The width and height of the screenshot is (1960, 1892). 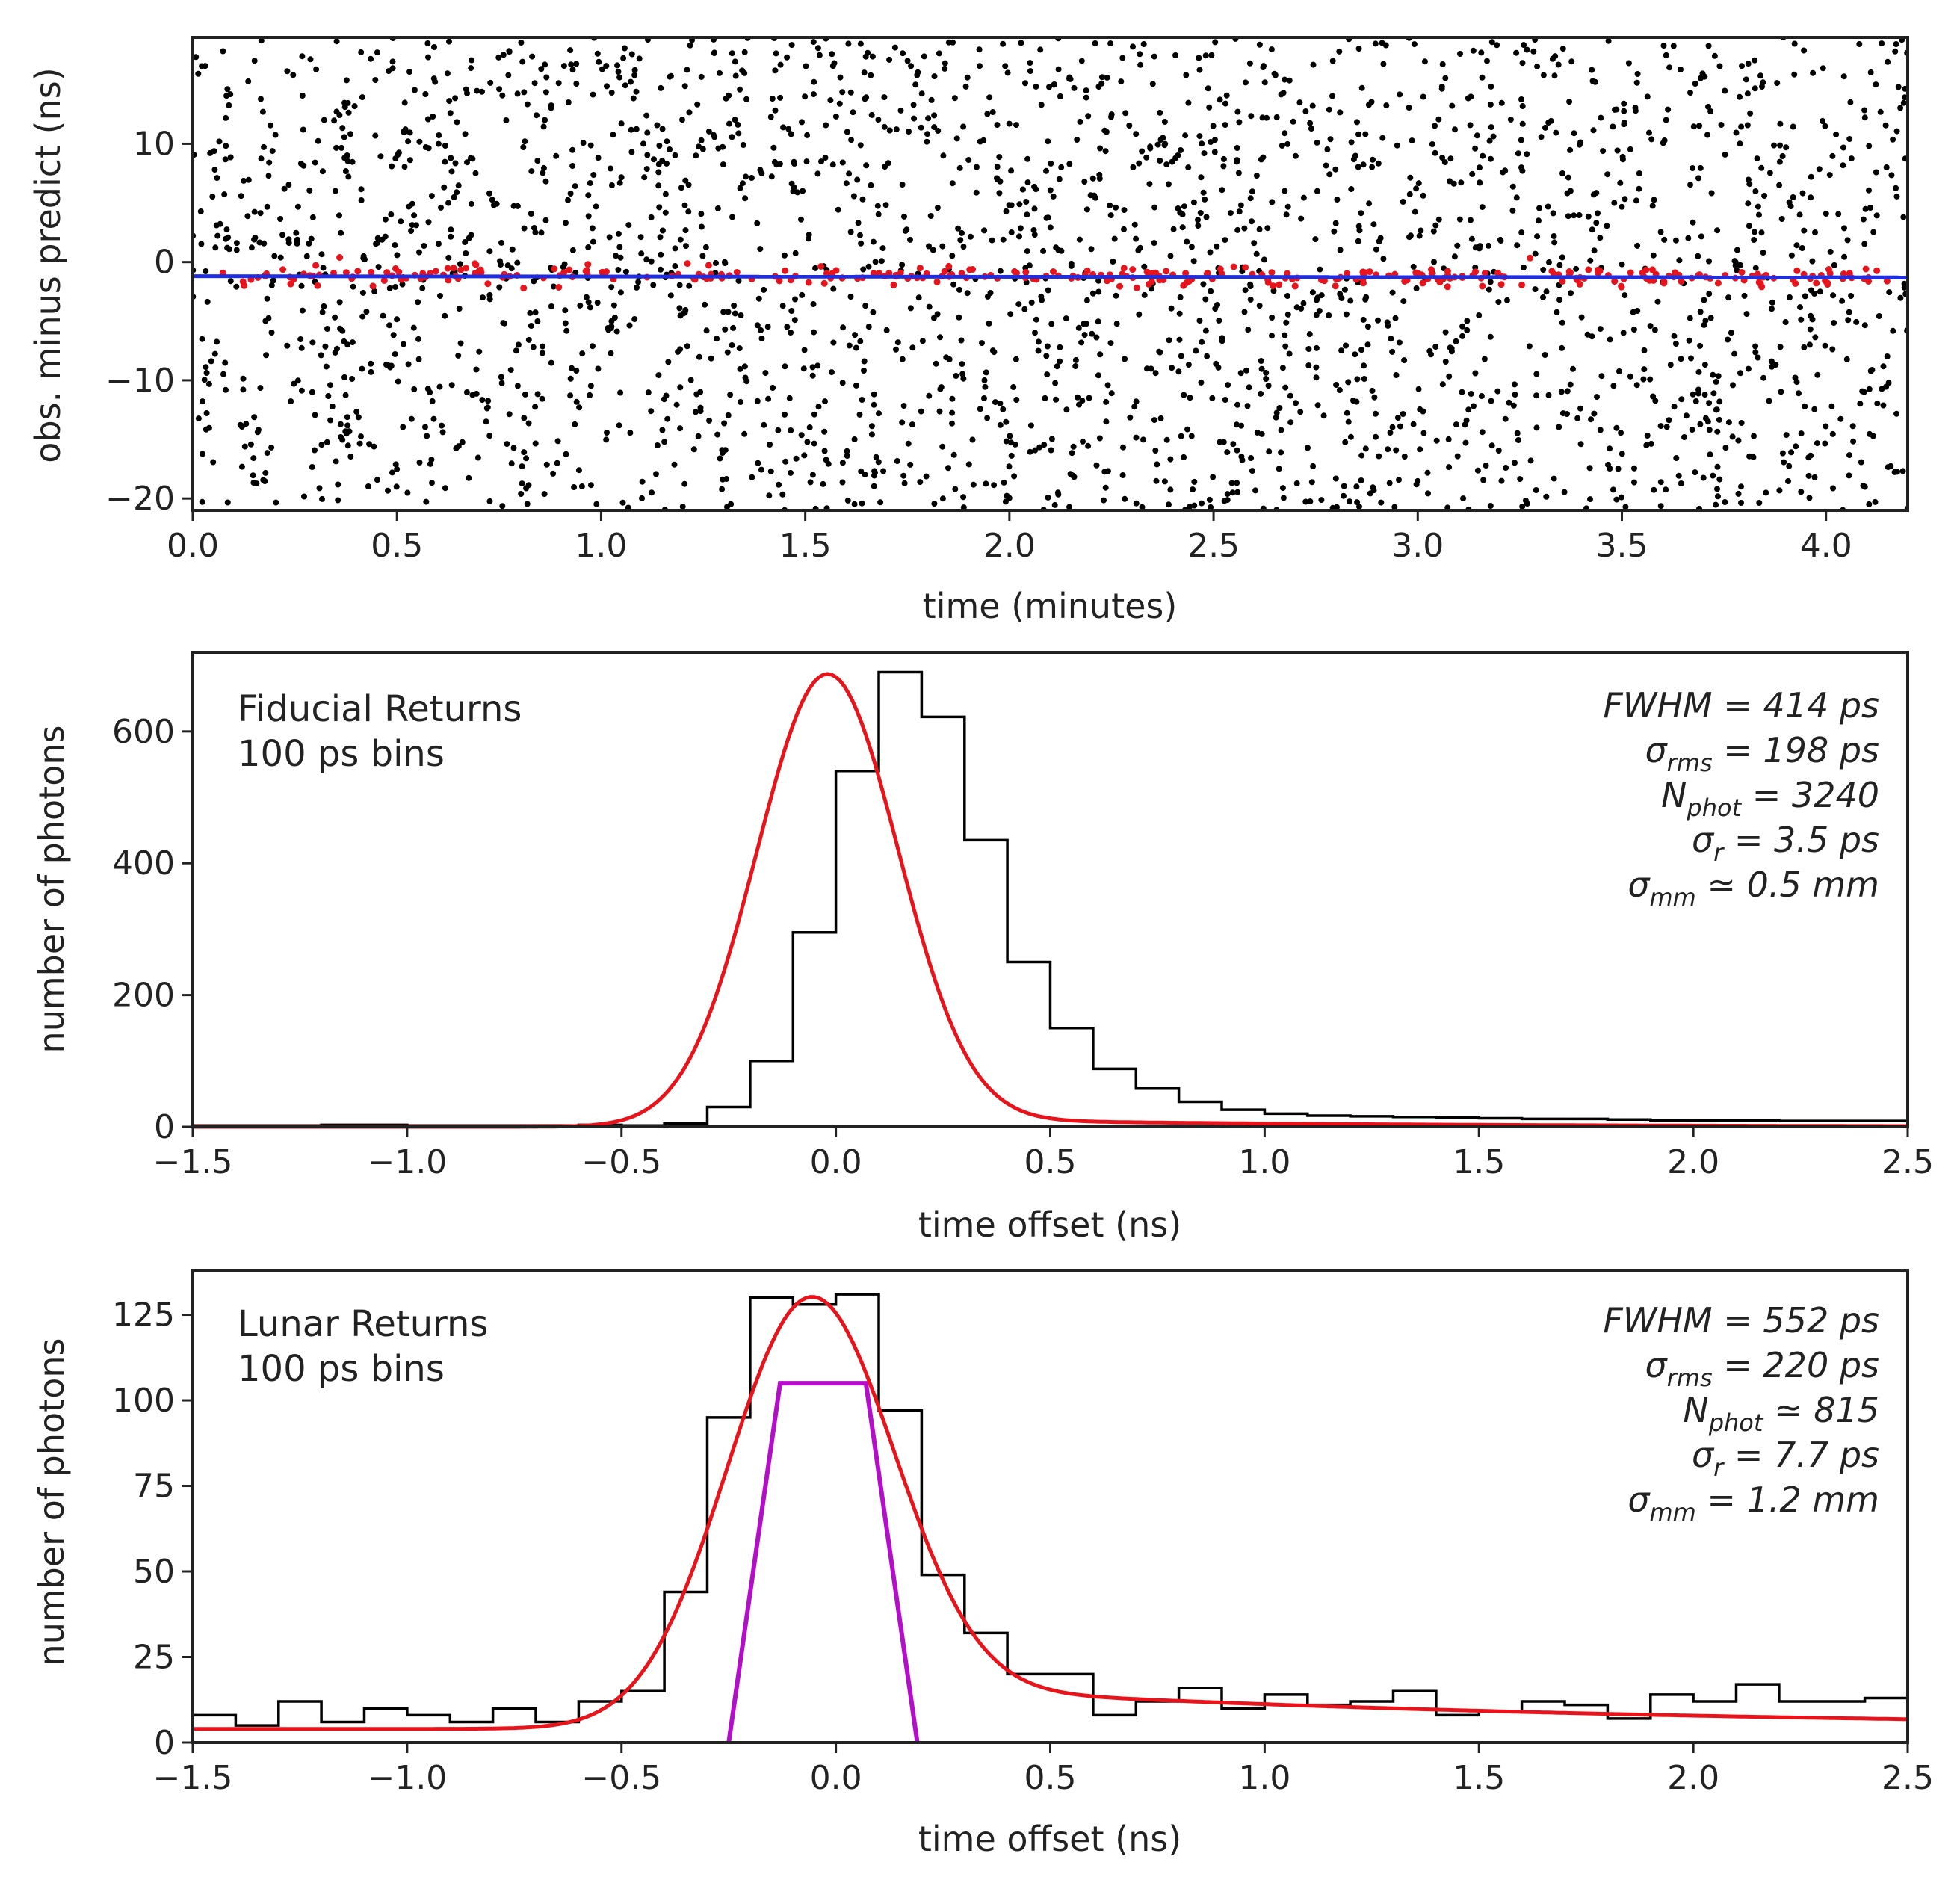 What do you see at coordinates (1741, 706) in the screenshot?
I see `stat-line: FWHM = 414 ps` at bounding box center [1741, 706].